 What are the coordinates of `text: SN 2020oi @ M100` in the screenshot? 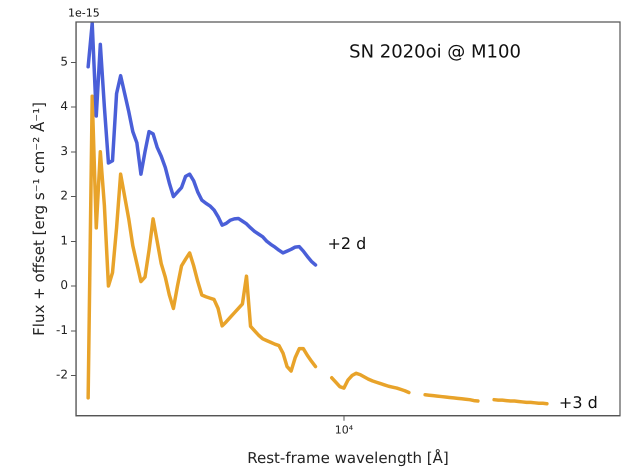 It's located at (435, 52).